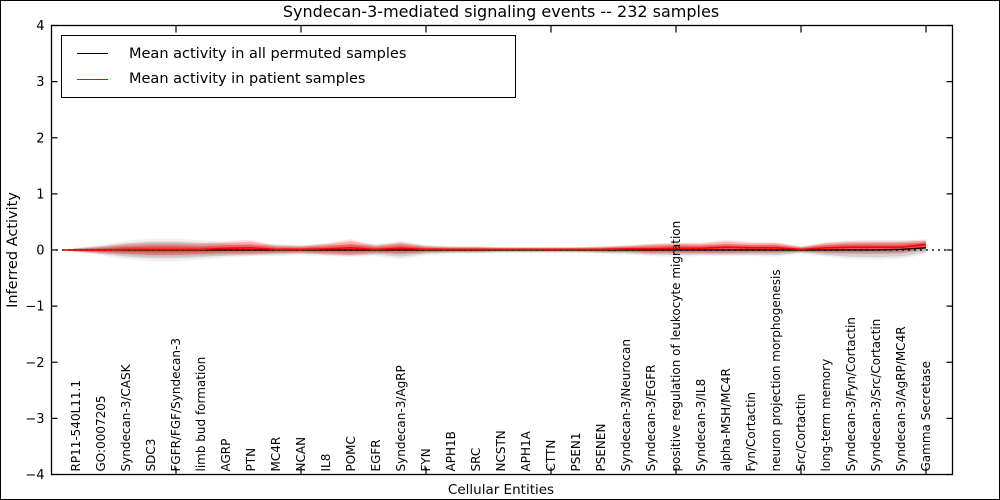 Image resolution: width=1000 pixels, height=500 pixels. Describe the element at coordinates (40, 82) in the screenshot. I see `y-tick-label: 3` at that location.